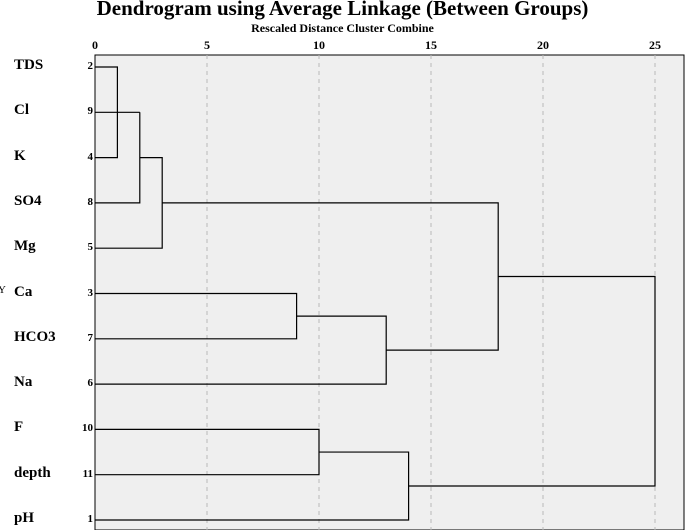 The width and height of the screenshot is (685, 530). Describe the element at coordinates (95, 45) in the screenshot. I see `x-tick-label-0: 0` at that location.